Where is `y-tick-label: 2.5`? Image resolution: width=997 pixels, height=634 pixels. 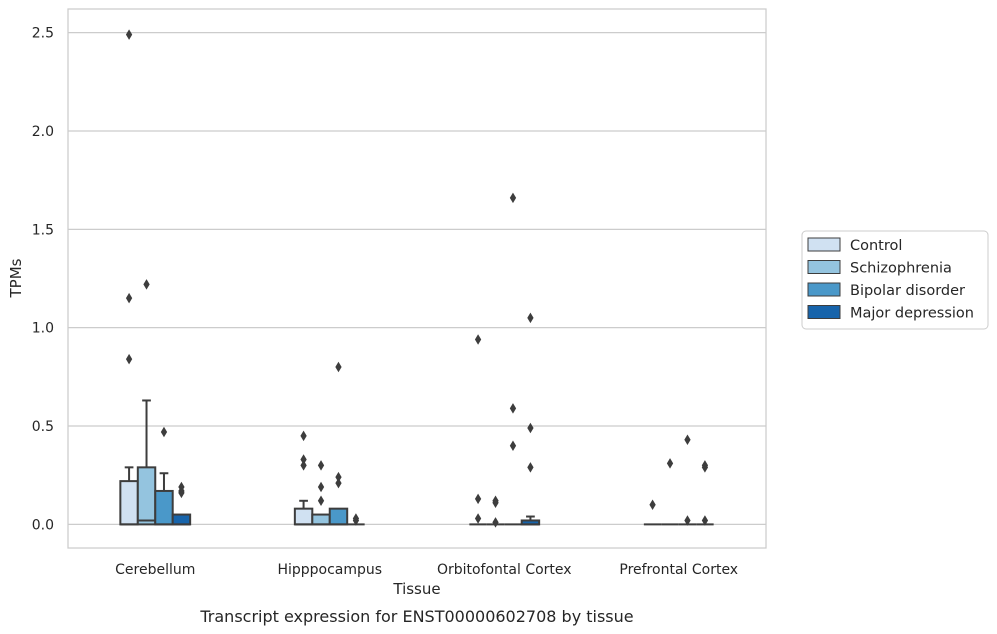
y-tick-label: 2.5 is located at coordinates (43, 34).